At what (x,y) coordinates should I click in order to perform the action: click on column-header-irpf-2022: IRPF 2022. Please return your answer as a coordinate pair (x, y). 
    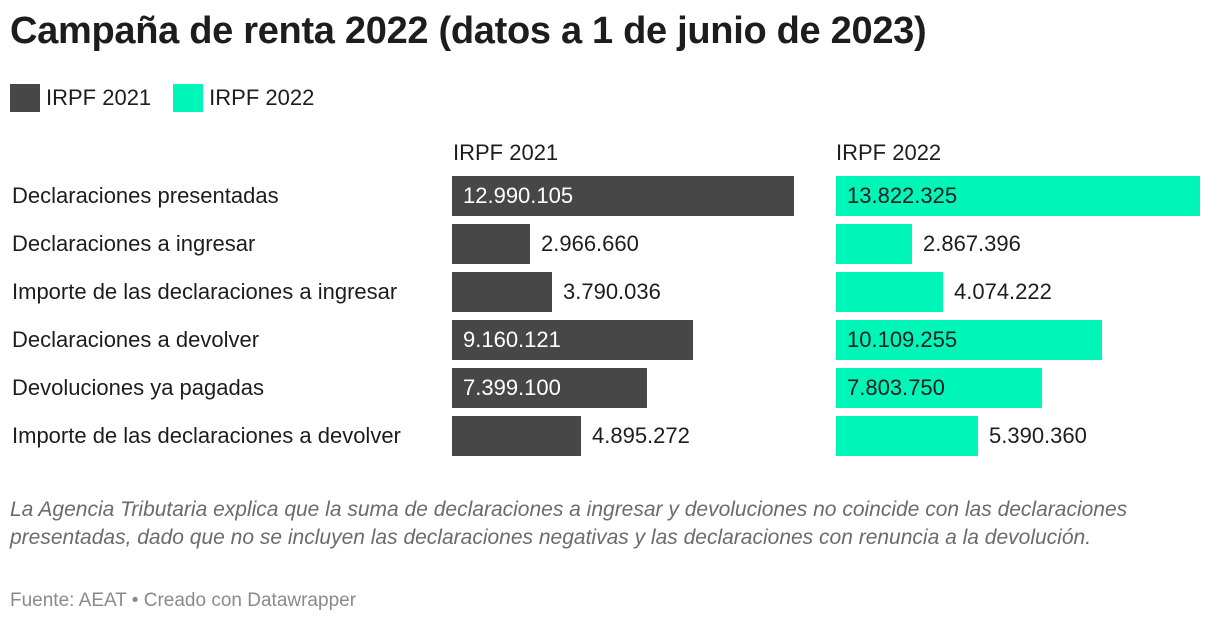
    Looking at the image, I should click on (889, 152).